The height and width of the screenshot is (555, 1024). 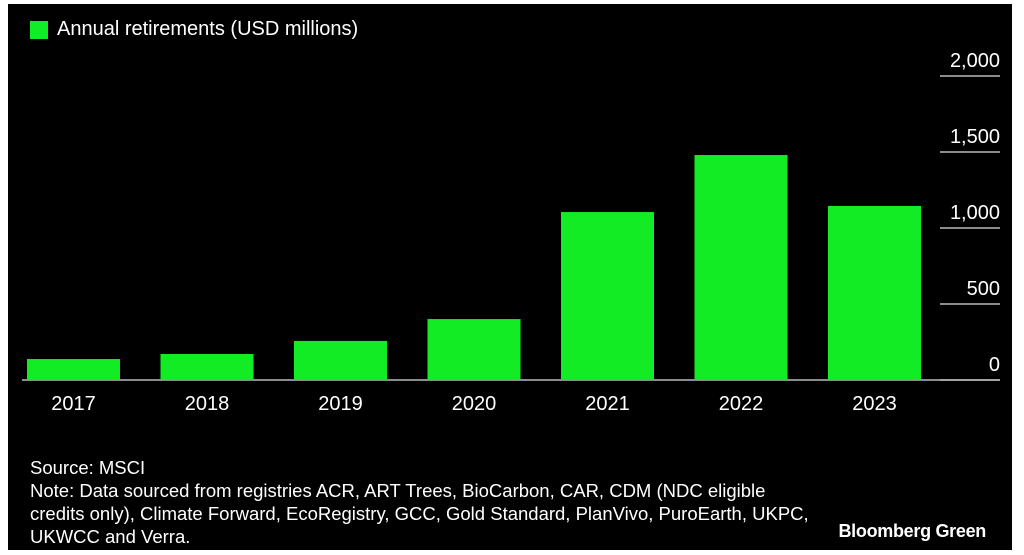 What do you see at coordinates (73, 404) in the screenshot?
I see `x-tick-label: 2017` at bounding box center [73, 404].